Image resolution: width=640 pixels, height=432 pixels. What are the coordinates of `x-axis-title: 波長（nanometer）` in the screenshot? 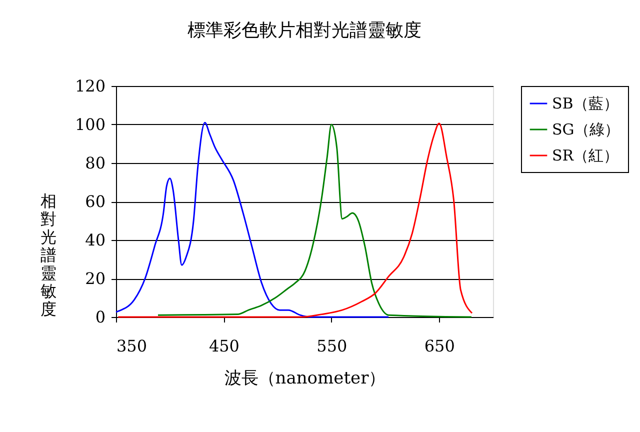 It's located at (305, 378).